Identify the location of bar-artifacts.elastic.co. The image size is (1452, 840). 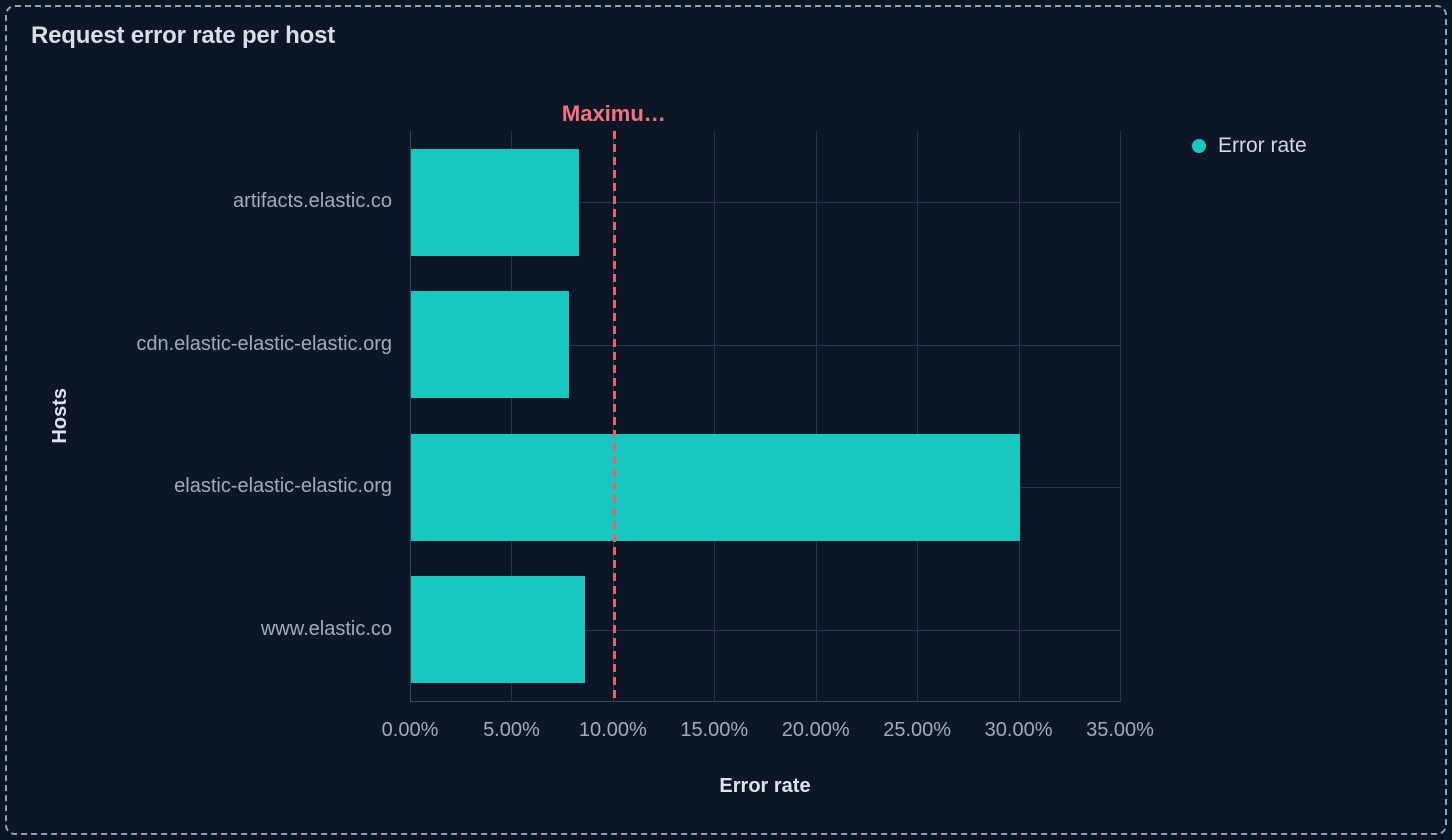
(495, 202).